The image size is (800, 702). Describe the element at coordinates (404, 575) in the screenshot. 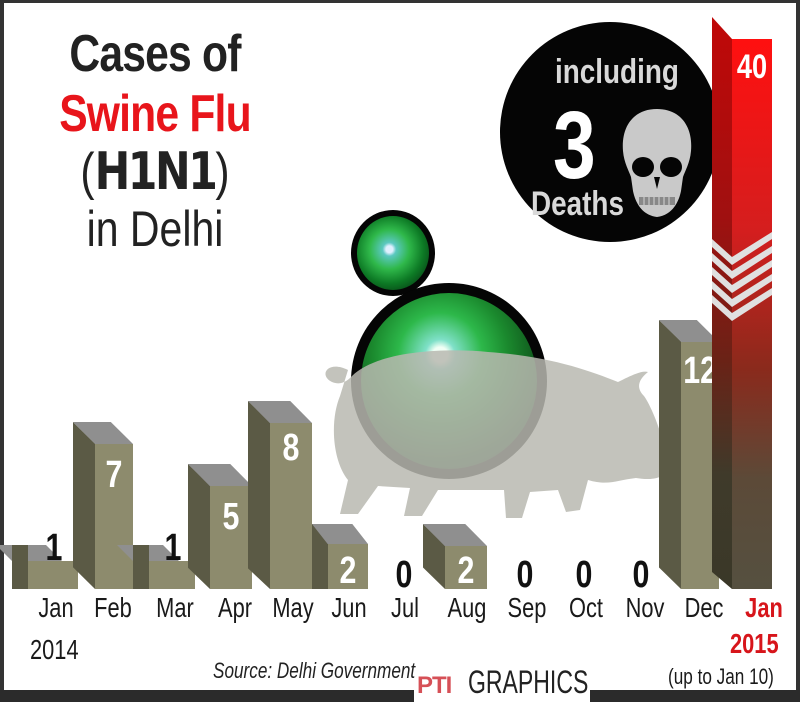

I see `bar-value-jul: 0` at that location.